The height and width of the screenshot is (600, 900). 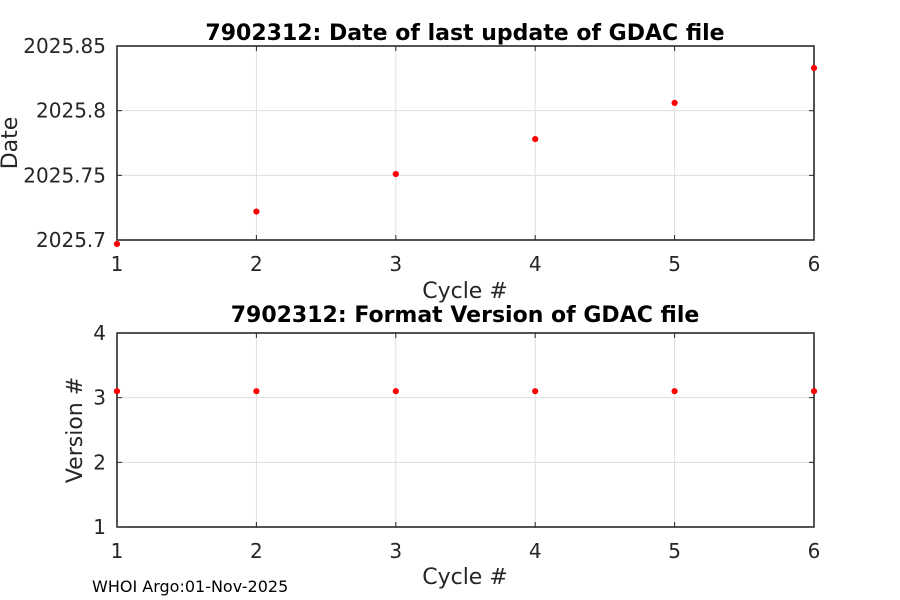 I want to click on y-tick-label: 2, so click(x=99, y=462).